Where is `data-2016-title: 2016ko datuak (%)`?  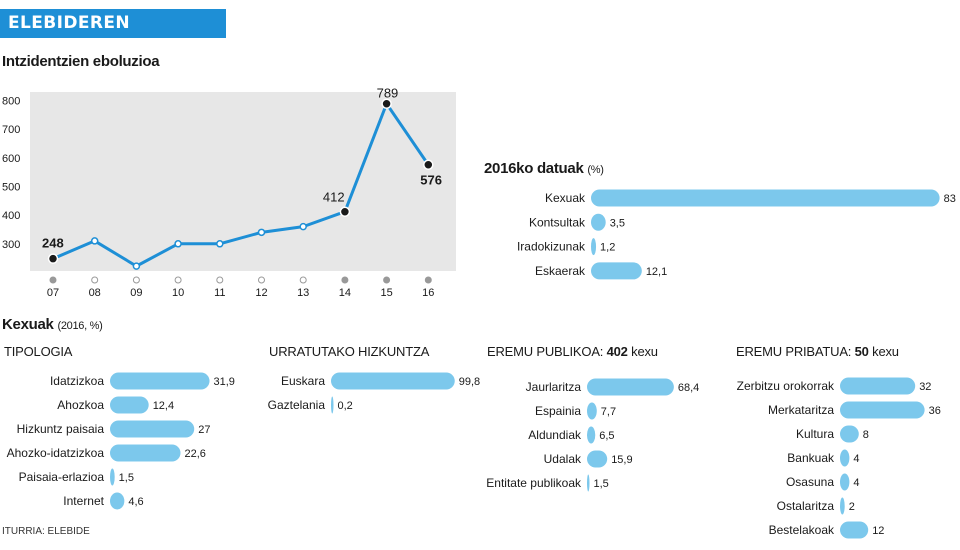 data-2016-title: 2016ko datuak (%) is located at coordinates (544, 168).